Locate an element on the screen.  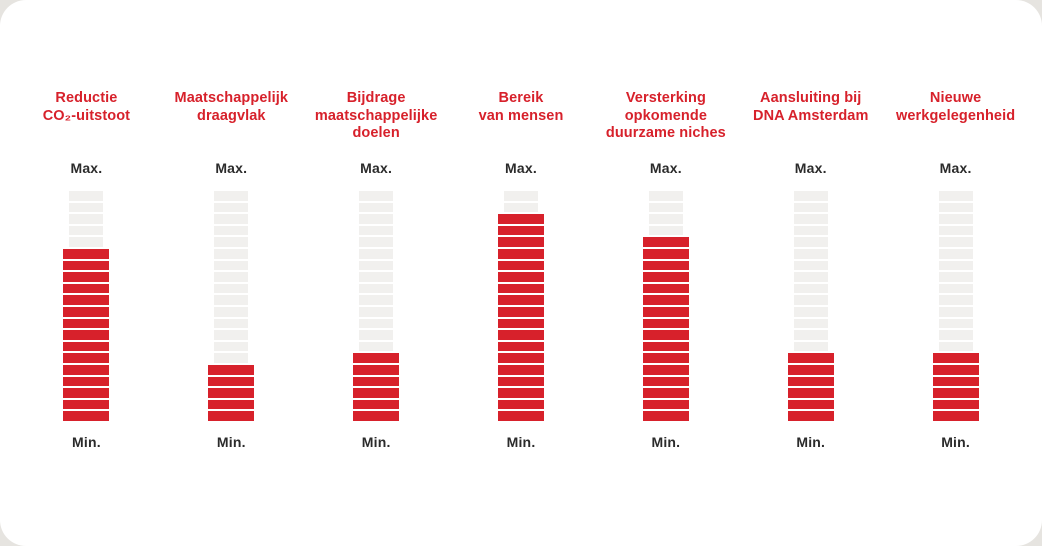
gauge-title-line: Versterking is located at coordinates (665, 98).